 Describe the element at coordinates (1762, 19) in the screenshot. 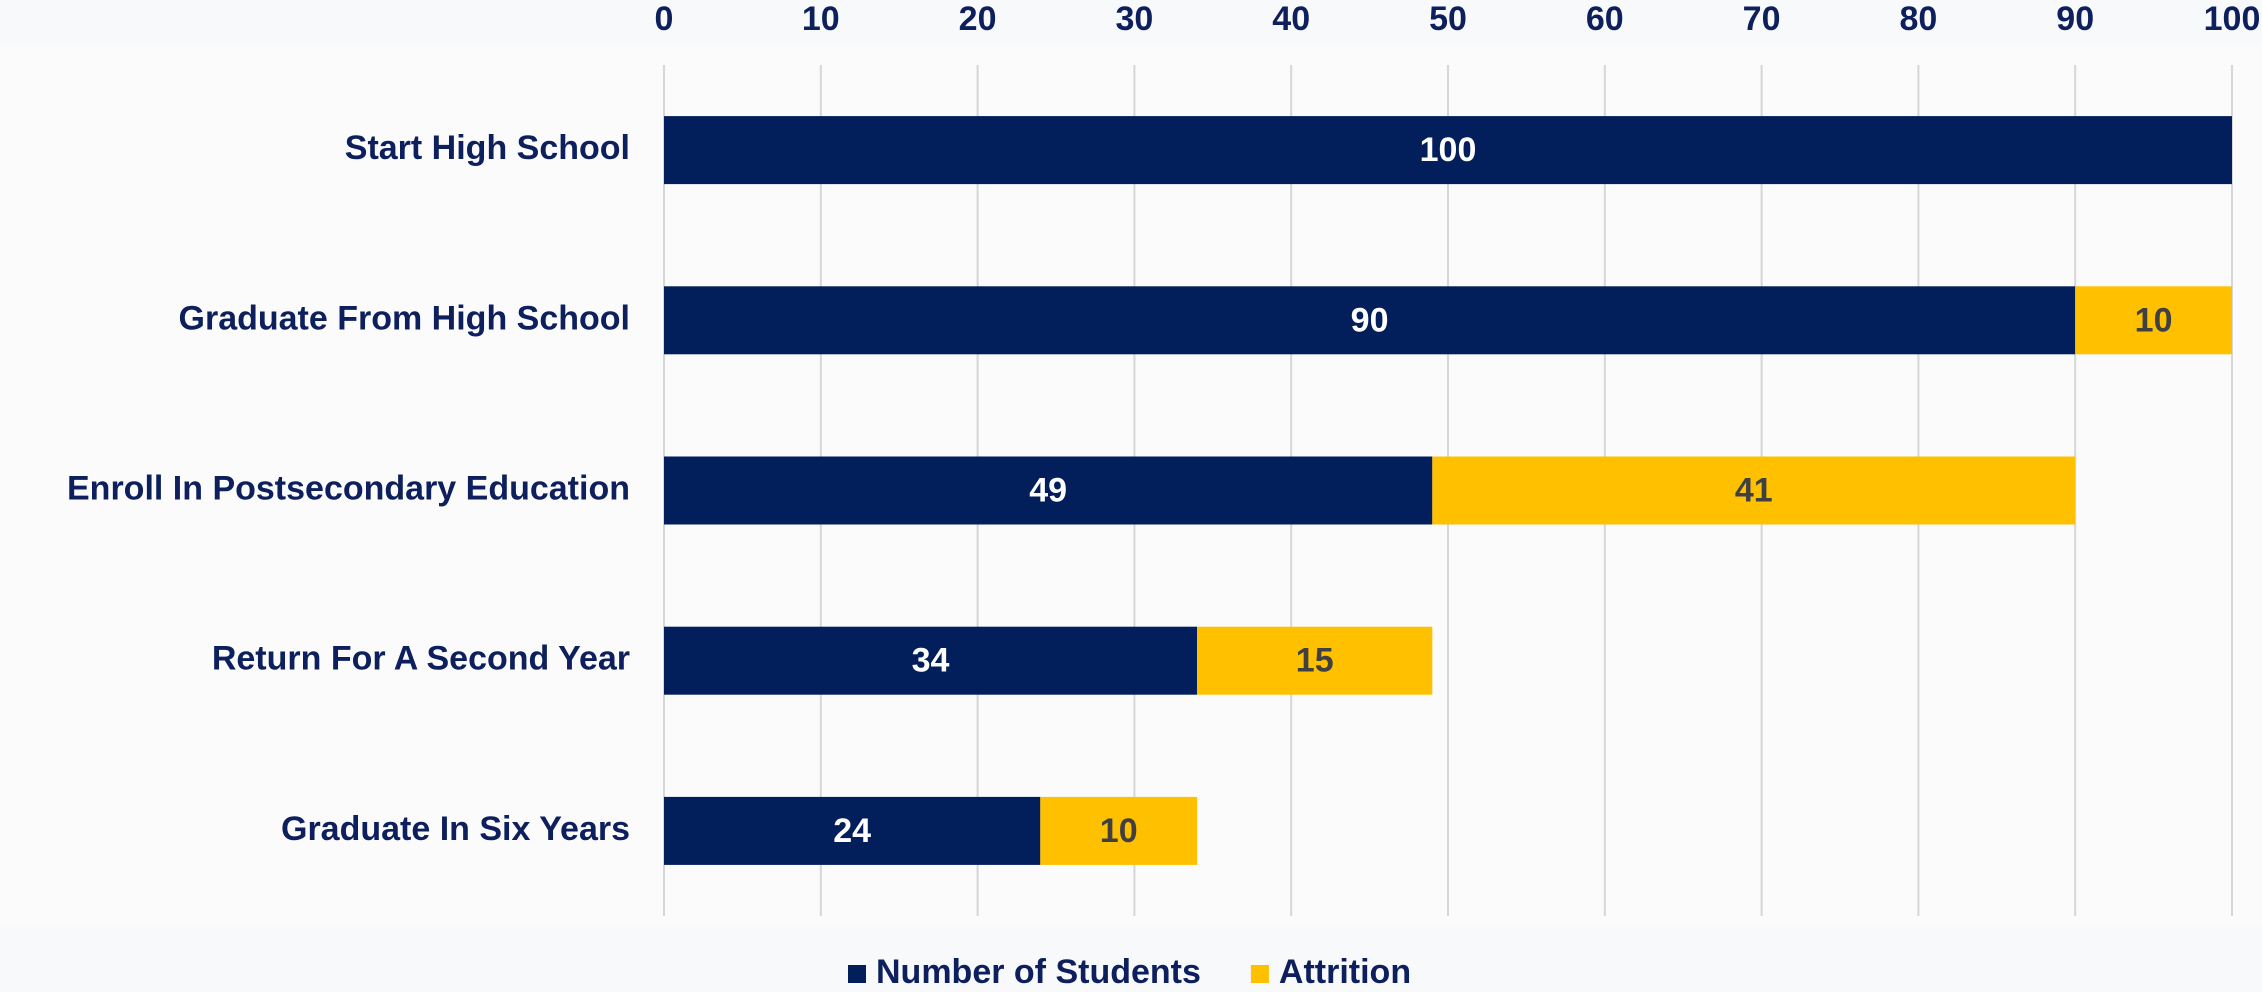

I see `x-tick-label: 70` at that location.